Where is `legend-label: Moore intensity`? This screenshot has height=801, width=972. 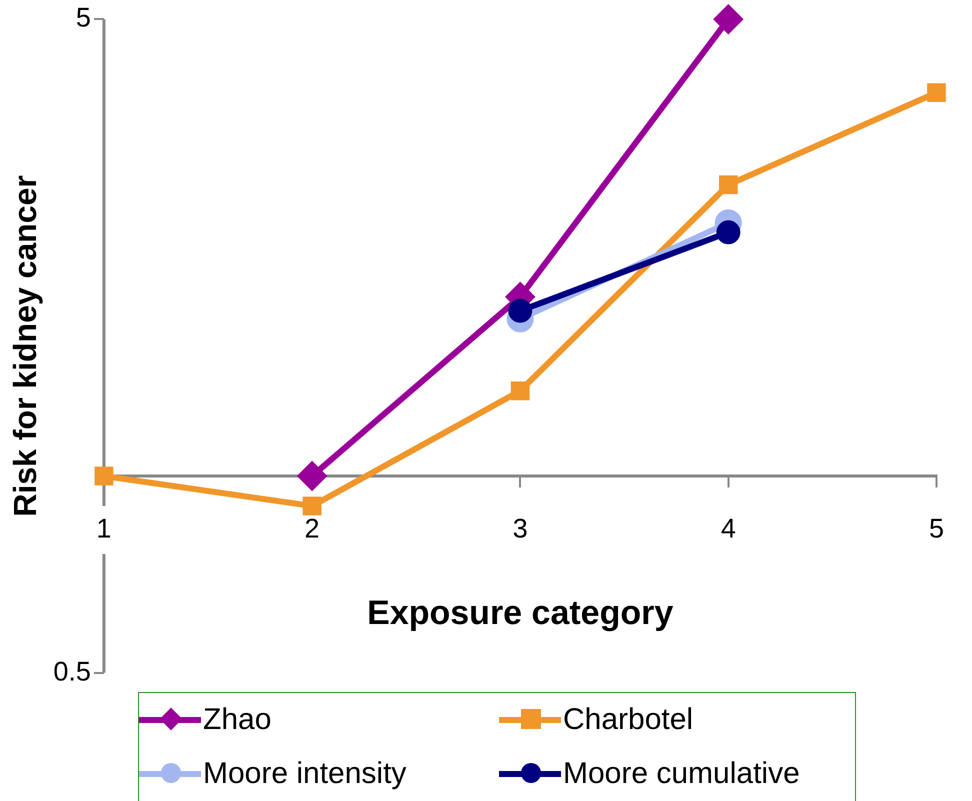 legend-label: Moore intensity is located at coordinates (304, 774).